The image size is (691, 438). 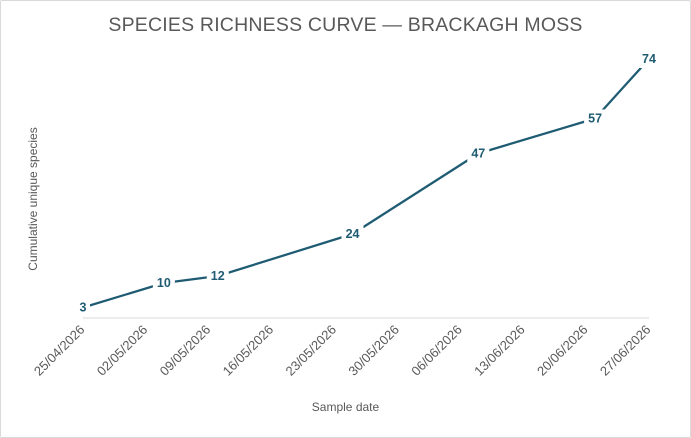 What do you see at coordinates (562, 350) in the screenshot?
I see `x-tick-label: 20/06/2026` at bounding box center [562, 350].